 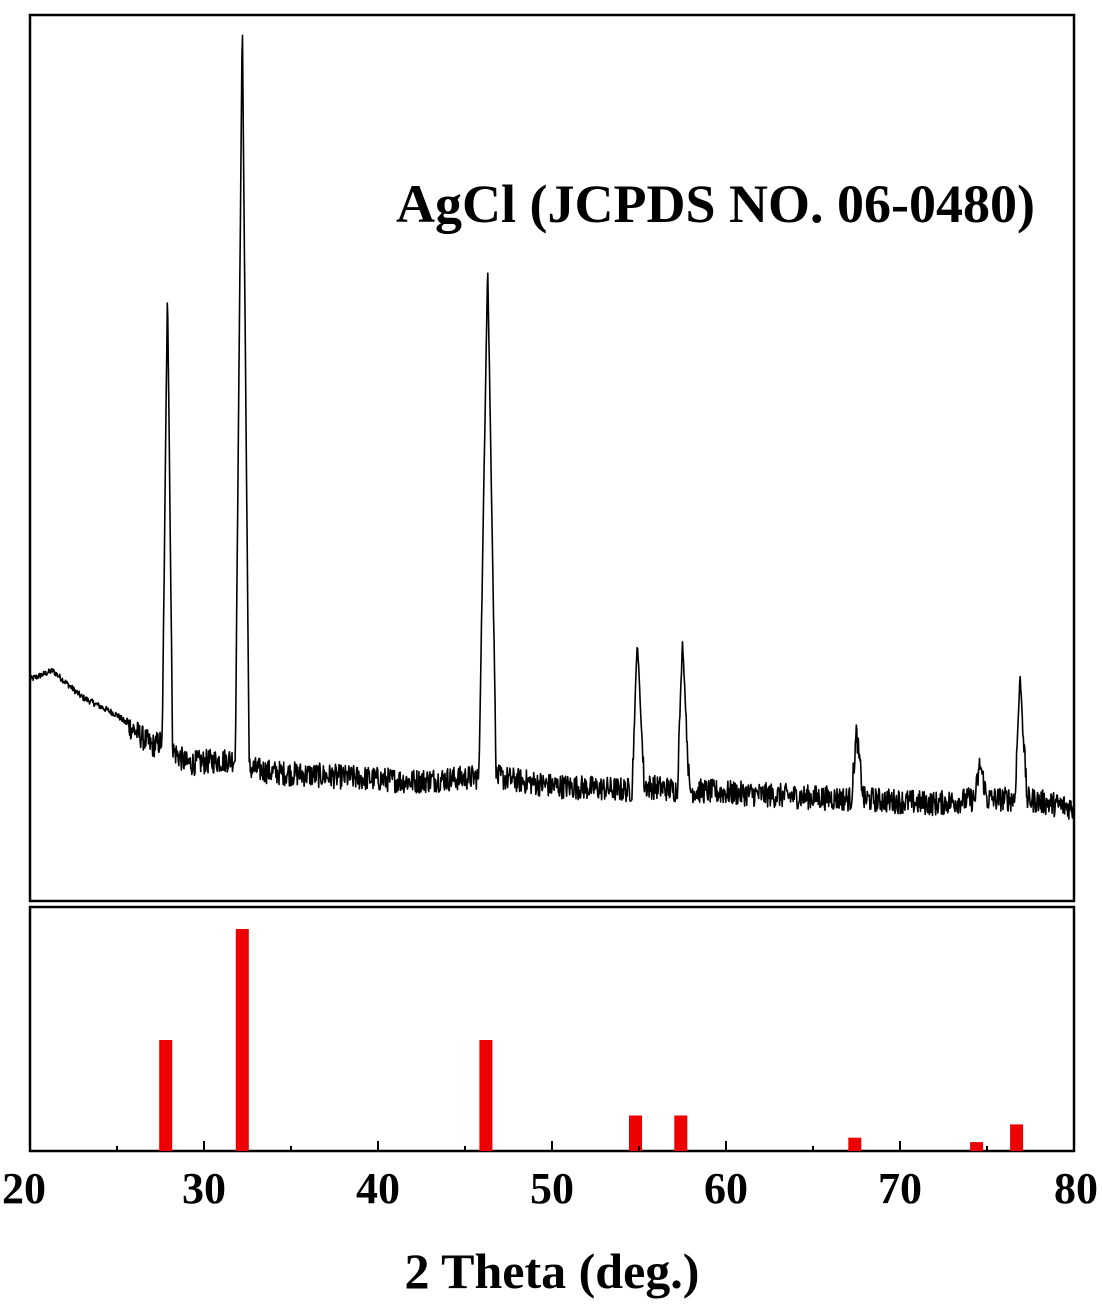 I want to click on x-axis-label: 2 Theta (deg.), so click(x=552, y=1271).